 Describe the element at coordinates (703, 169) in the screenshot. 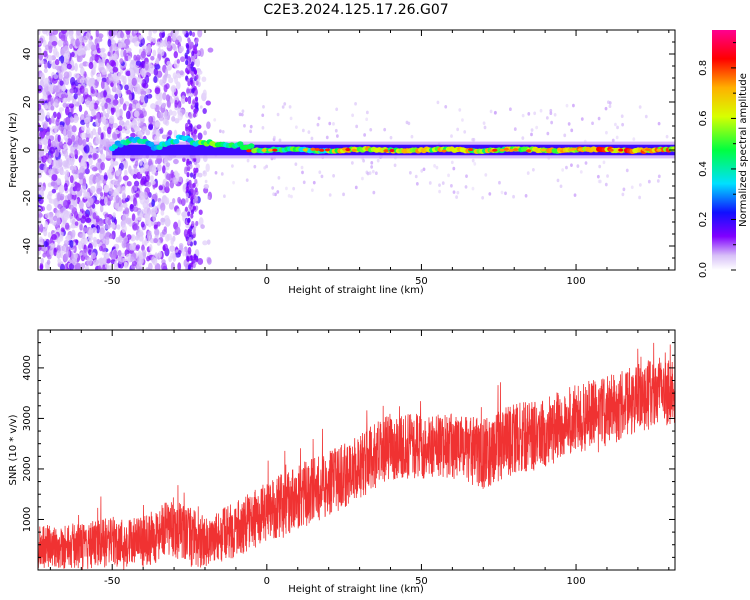

I see `colorbar-tick-label: 0.4` at that location.